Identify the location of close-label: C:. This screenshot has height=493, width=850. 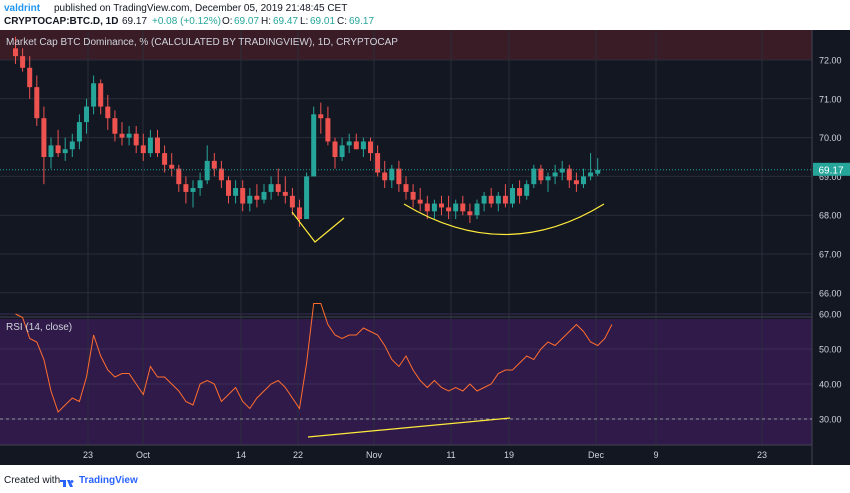
(342, 21).